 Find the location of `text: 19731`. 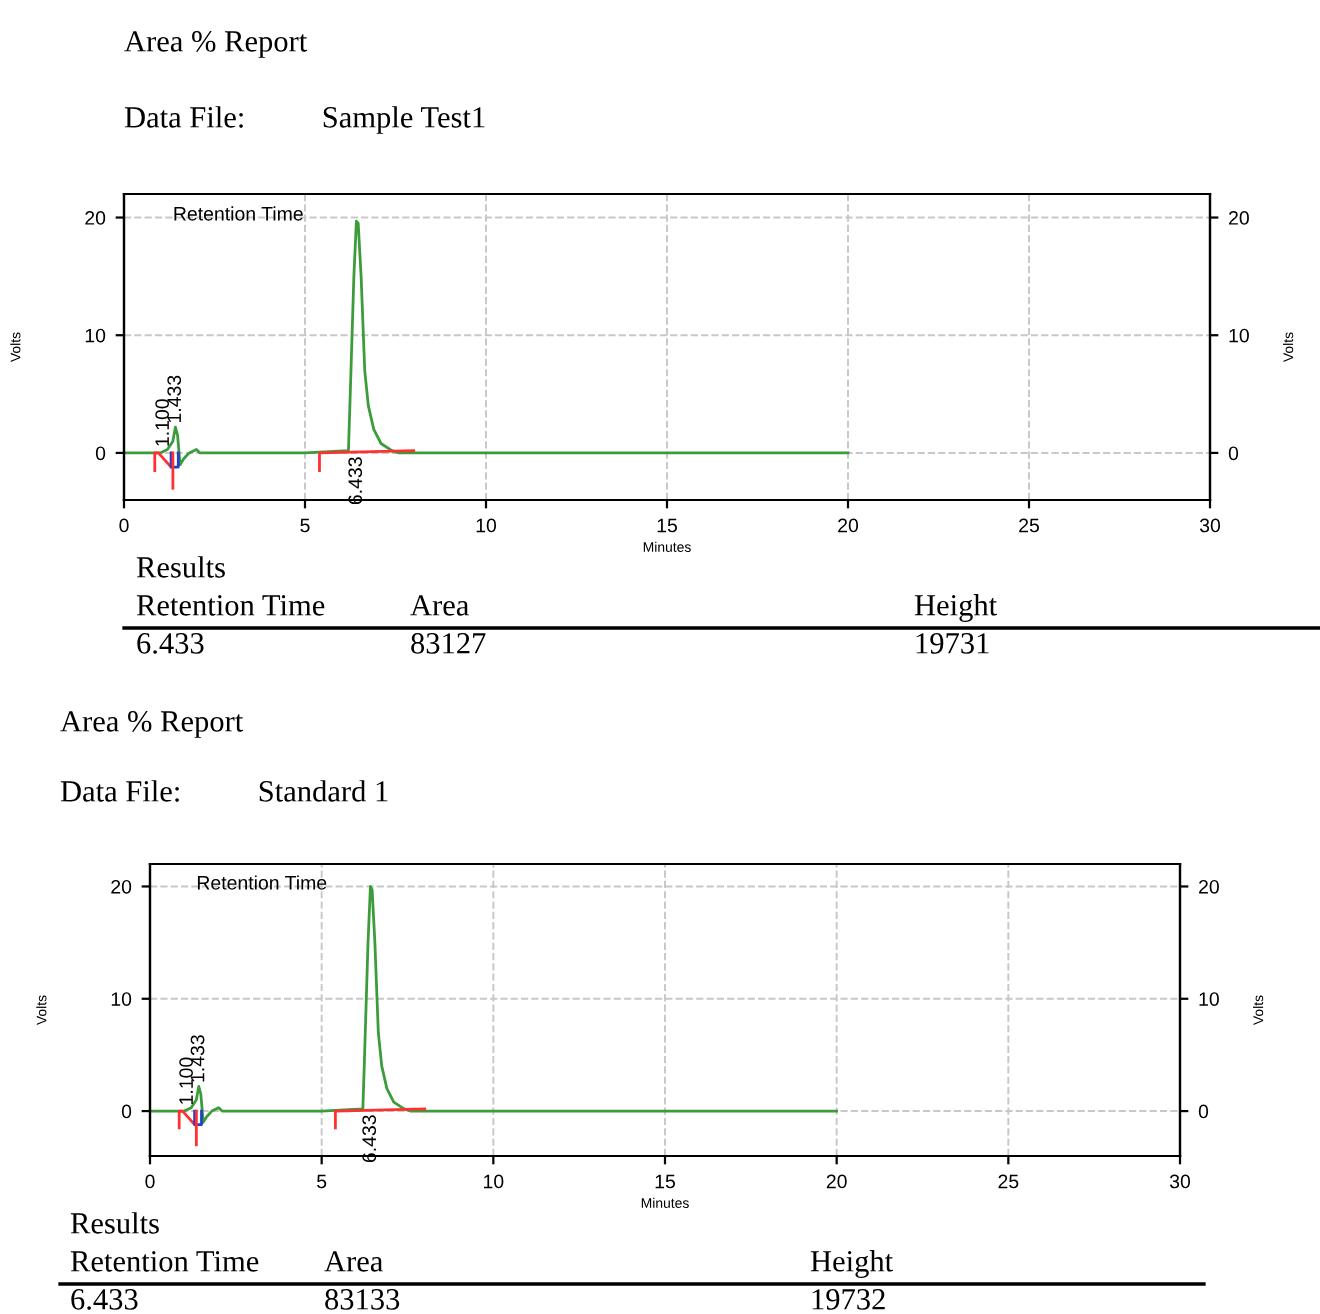

text: 19731 is located at coordinates (952, 643).